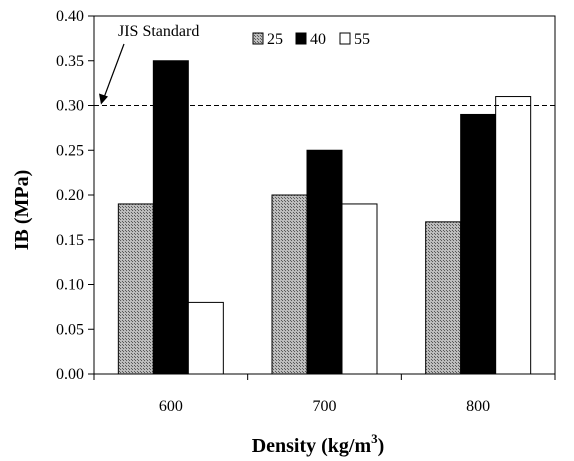  I want to click on reference-line-group: JIS Standard, so click(324, 64).